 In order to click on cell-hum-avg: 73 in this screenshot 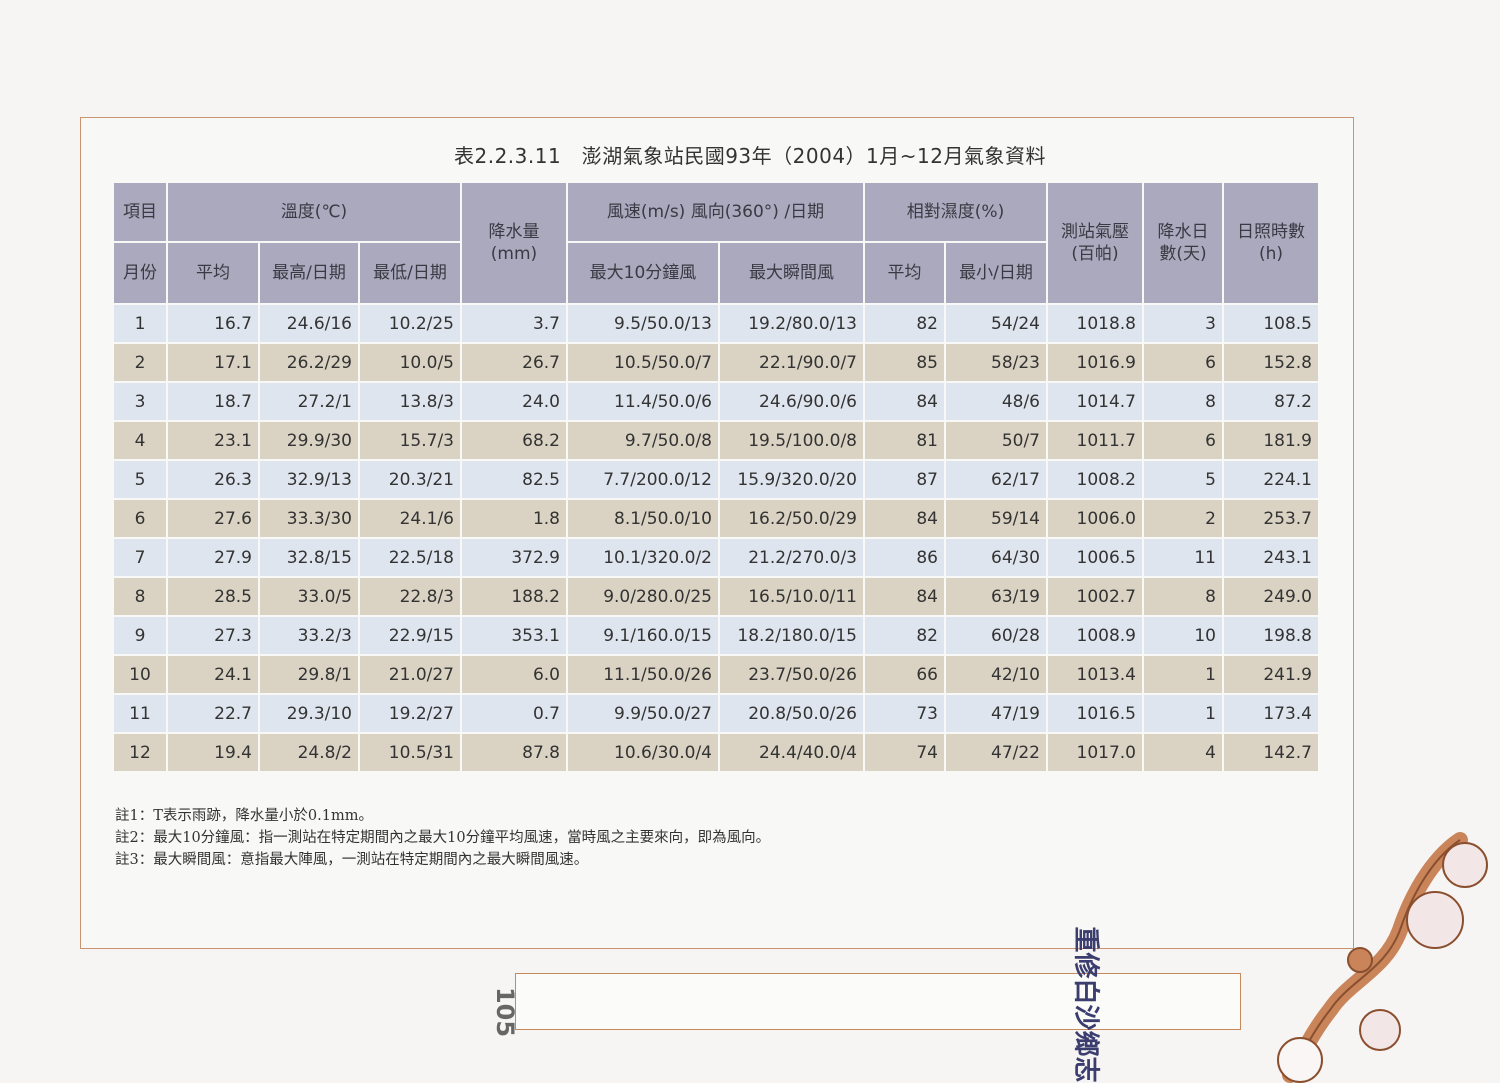, I will do `click(904, 713)`.